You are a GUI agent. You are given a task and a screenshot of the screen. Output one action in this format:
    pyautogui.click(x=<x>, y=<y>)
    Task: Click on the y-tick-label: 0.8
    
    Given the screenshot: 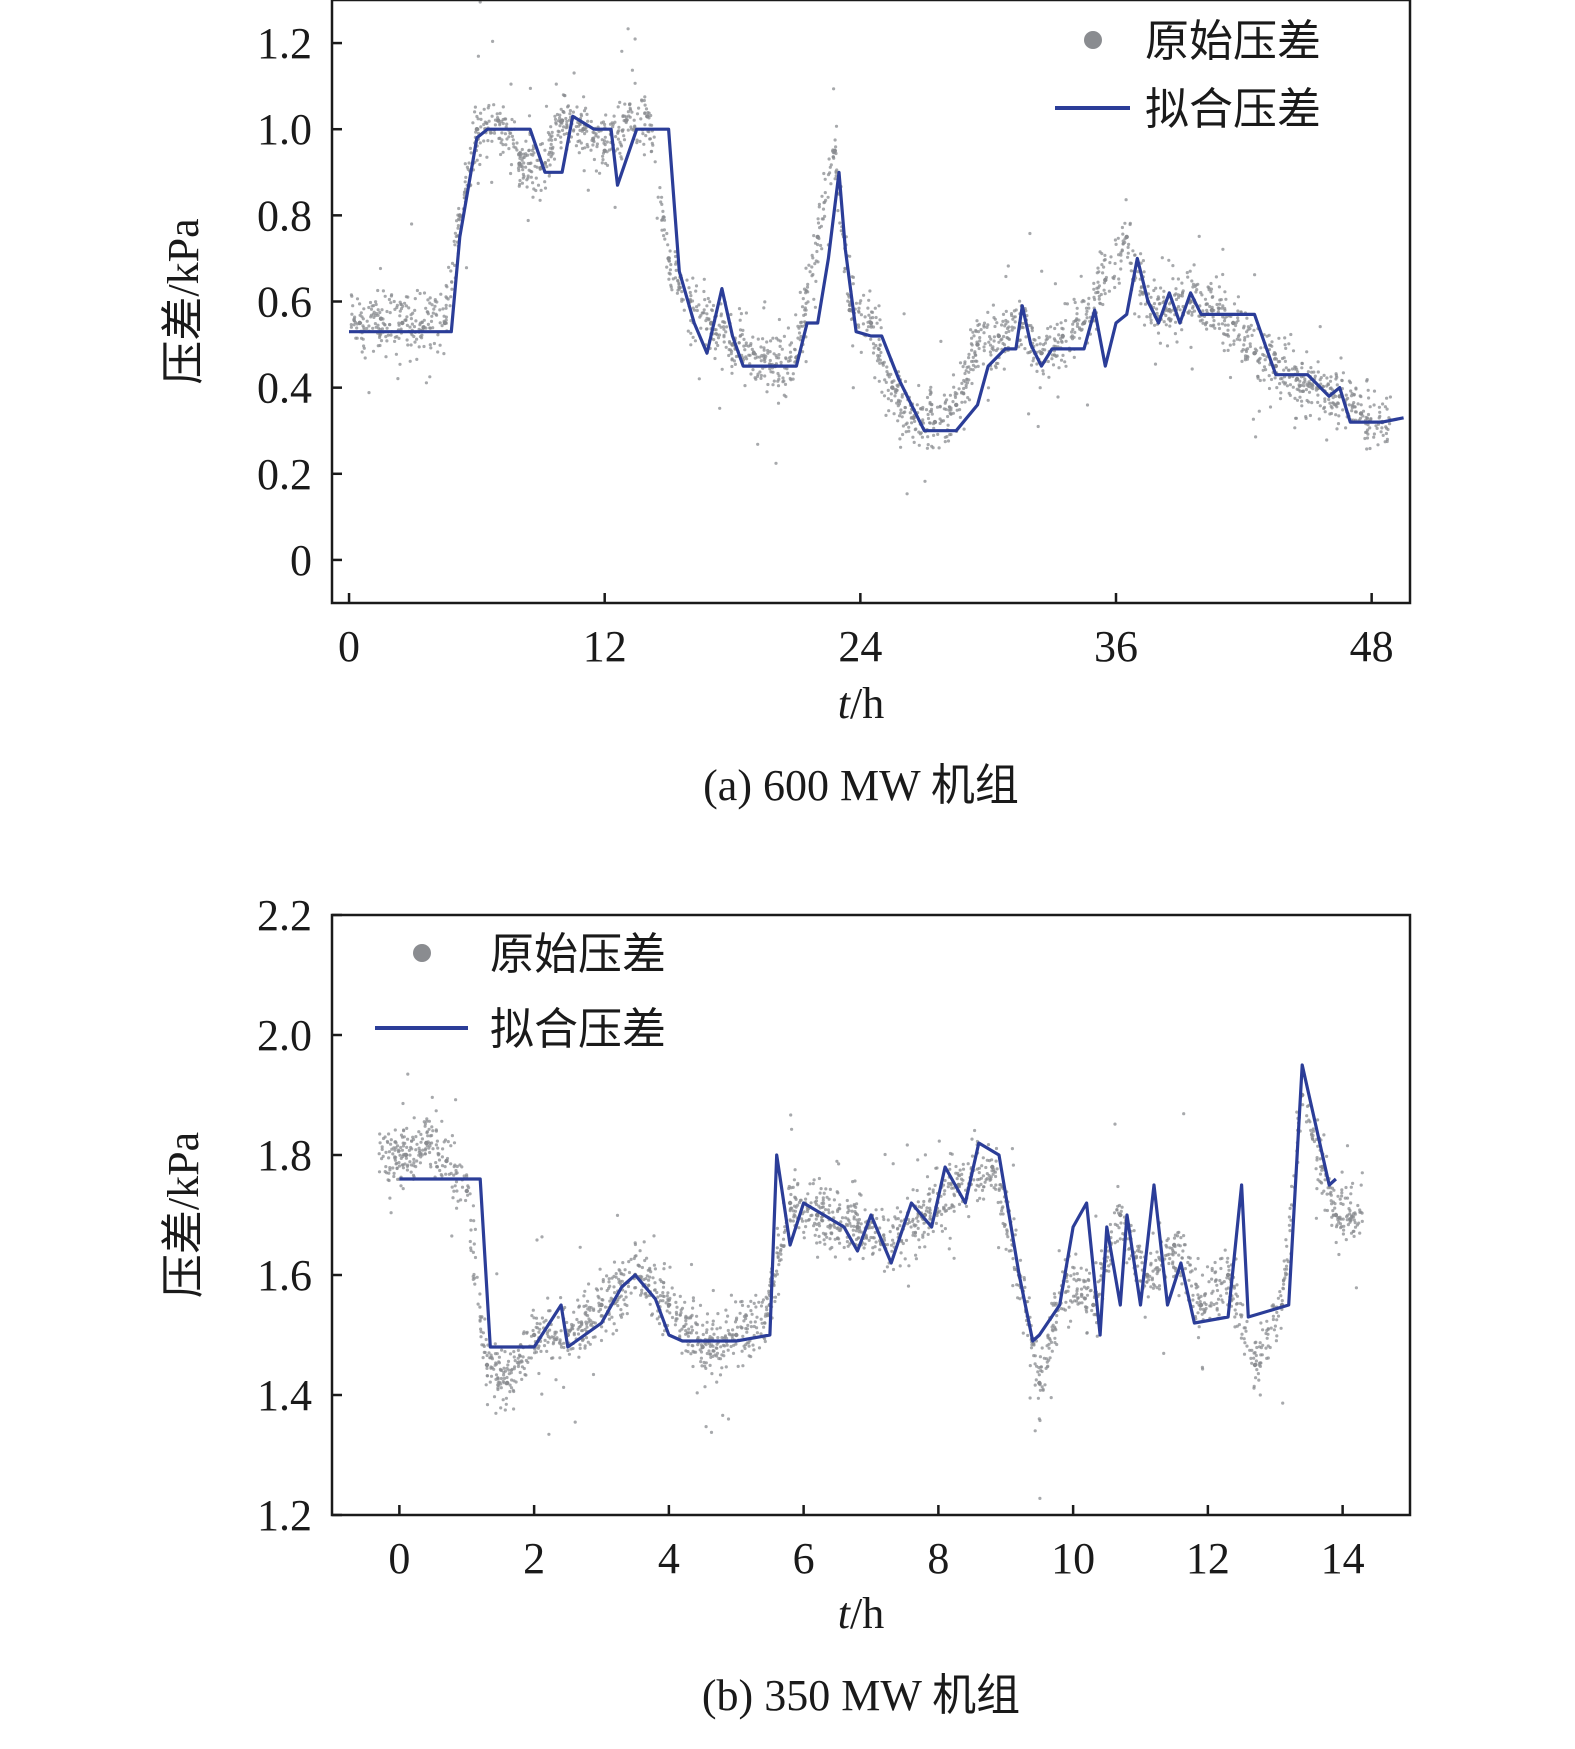 What is the action you would take?
    pyautogui.click(x=284, y=215)
    